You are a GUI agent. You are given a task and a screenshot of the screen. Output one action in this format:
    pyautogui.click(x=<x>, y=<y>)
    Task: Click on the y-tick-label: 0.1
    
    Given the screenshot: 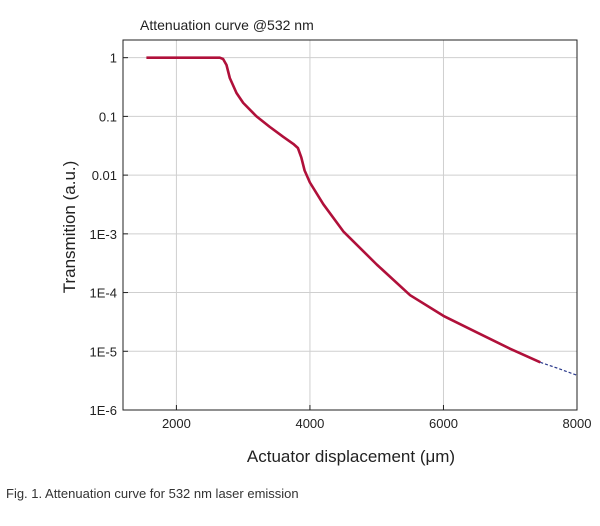 What is the action you would take?
    pyautogui.click(x=108, y=116)
    